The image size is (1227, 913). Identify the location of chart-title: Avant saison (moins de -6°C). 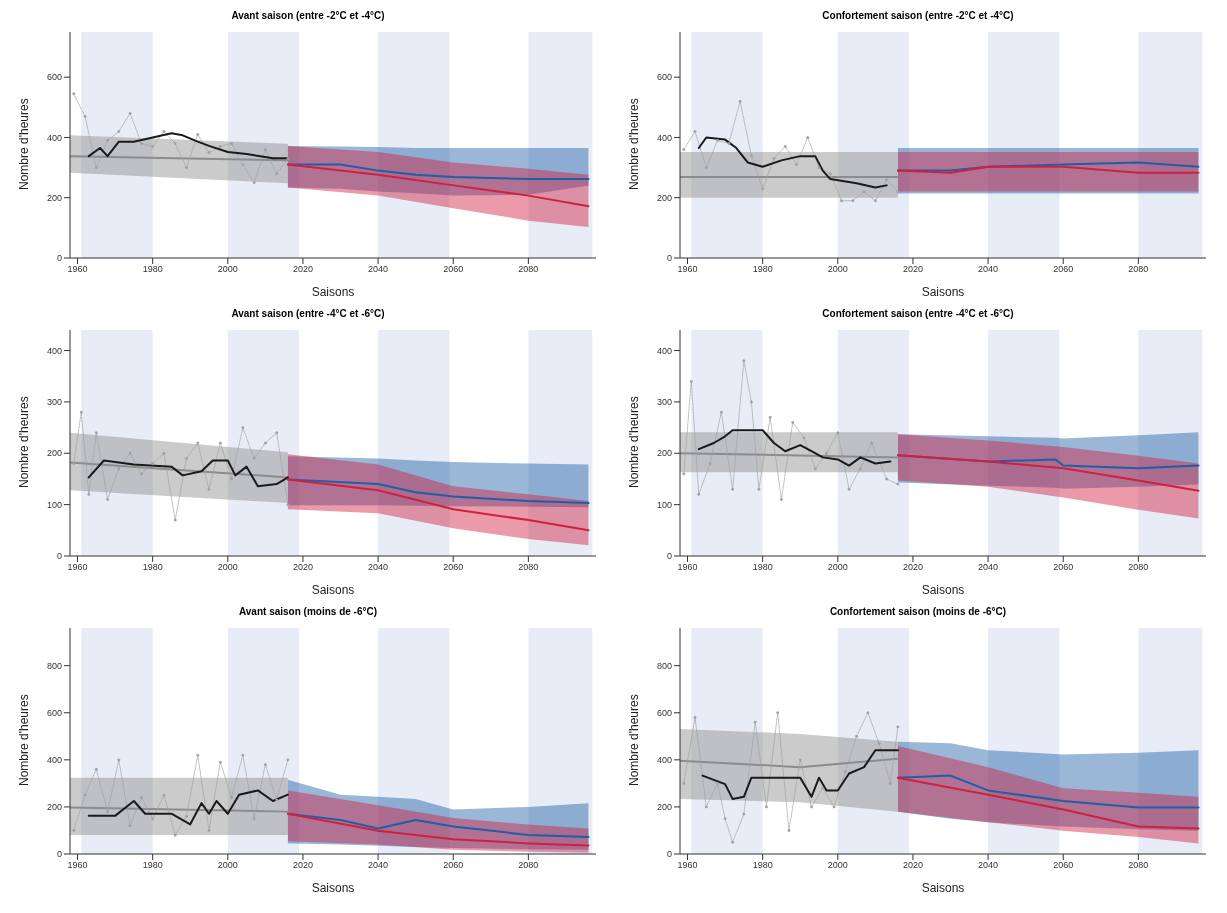
(308, 612).